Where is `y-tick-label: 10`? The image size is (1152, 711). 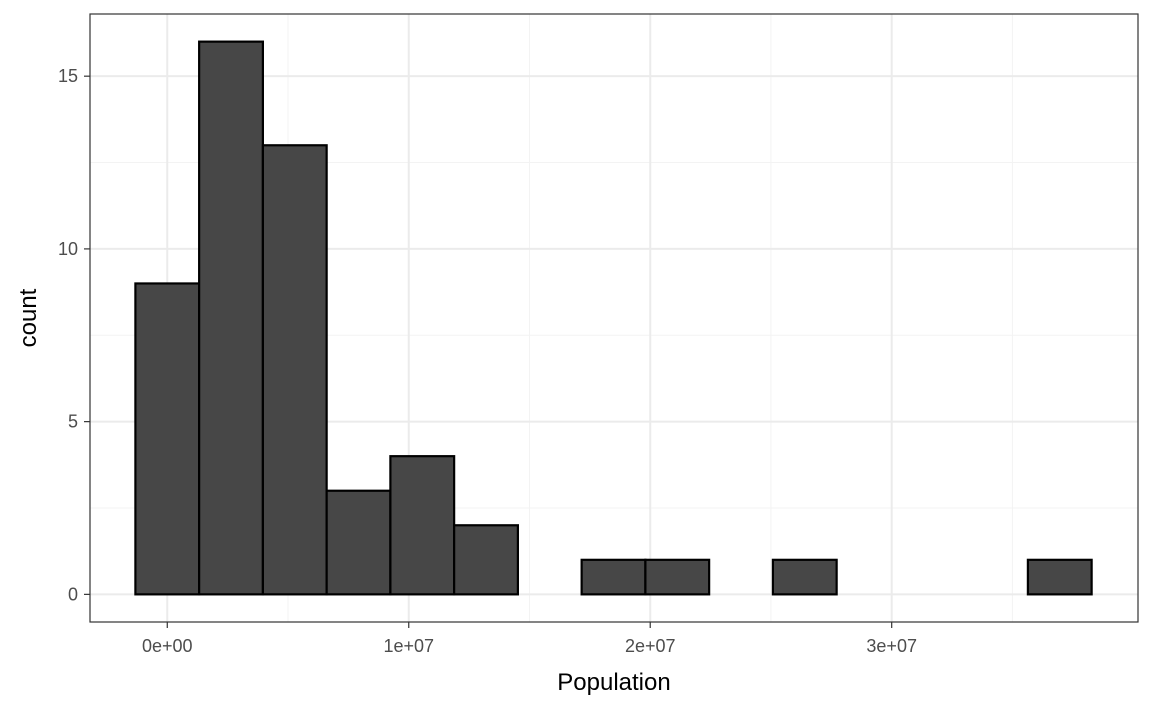 y-tick-label: 10 is located at coordinates (68, 249).